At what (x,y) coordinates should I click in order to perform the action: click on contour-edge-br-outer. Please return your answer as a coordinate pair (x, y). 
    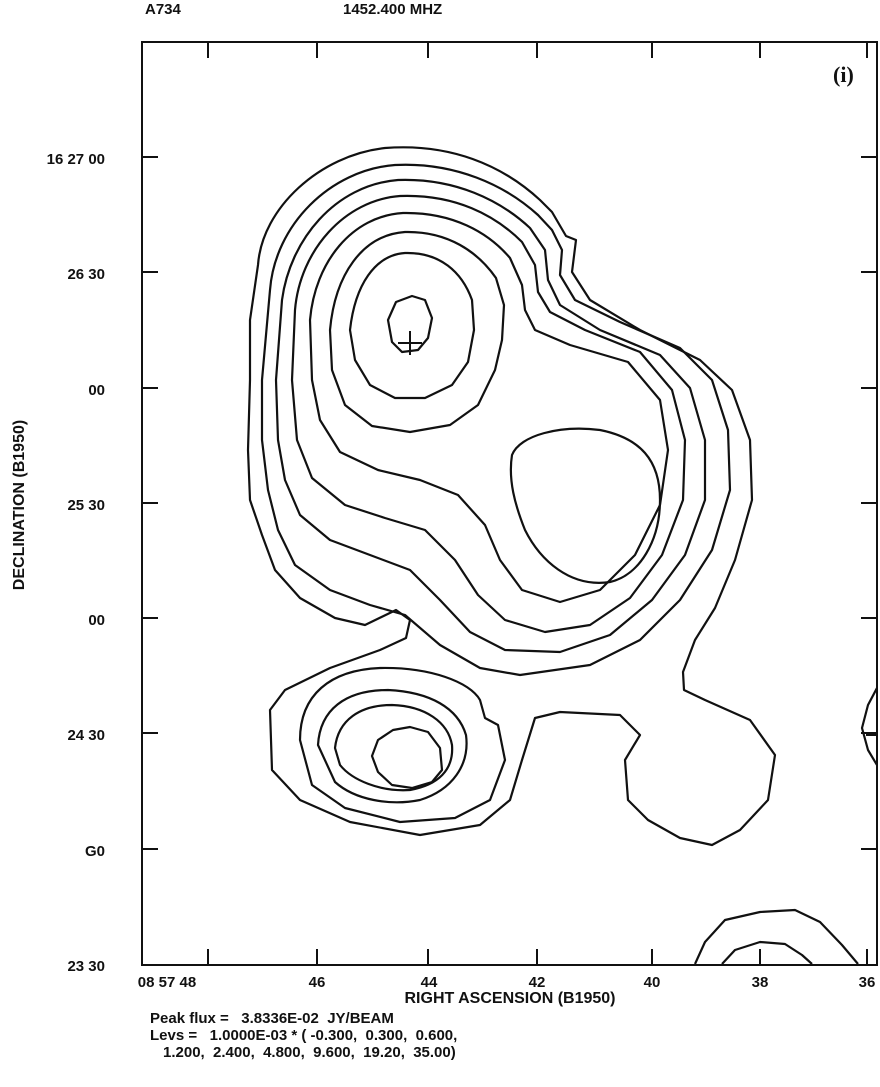
    Looking at the image, I should click on (776, 936).